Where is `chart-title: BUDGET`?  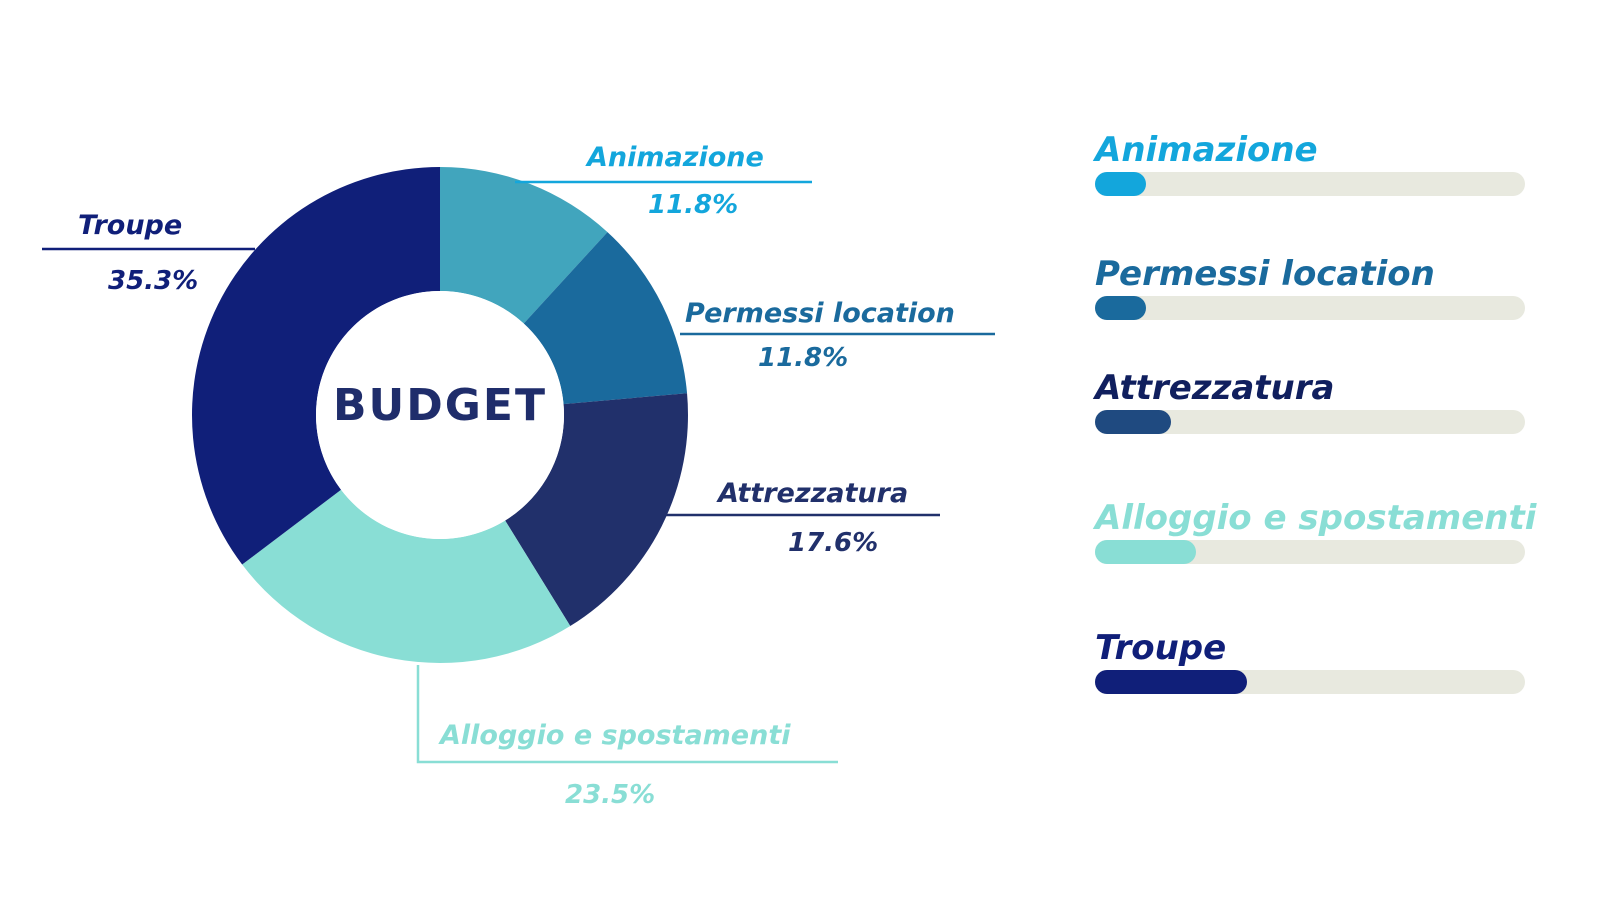 chart-title: BUDGET is located at coordinates (440, 405).